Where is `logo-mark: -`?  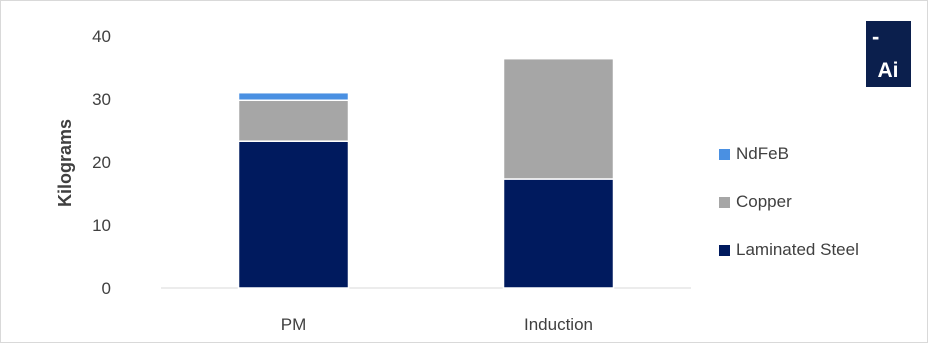
logo-mark: - is located at coordinates (875, 36).